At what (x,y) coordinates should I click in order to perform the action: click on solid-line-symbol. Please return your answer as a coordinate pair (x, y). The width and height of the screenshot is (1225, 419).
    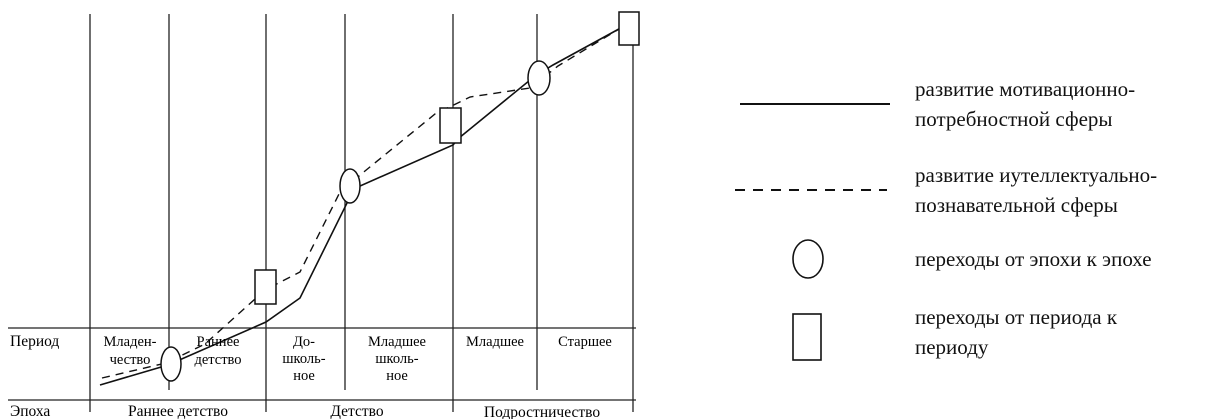
    Looking at the image, I should click on (815, 104).